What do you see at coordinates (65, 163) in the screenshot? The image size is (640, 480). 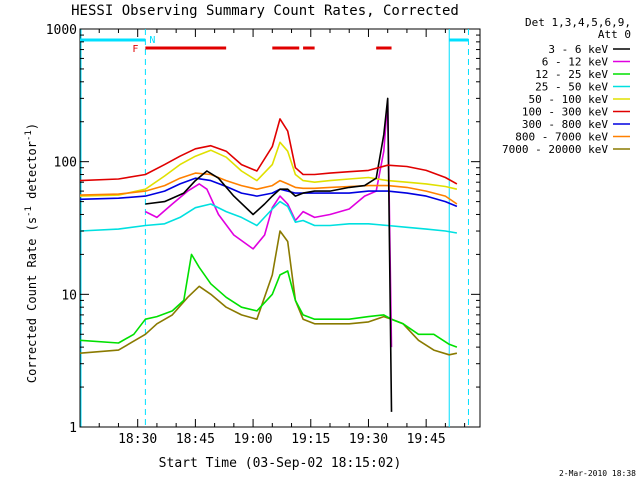 I see `y-tick-label: 100` at bounding box center [65, 163].